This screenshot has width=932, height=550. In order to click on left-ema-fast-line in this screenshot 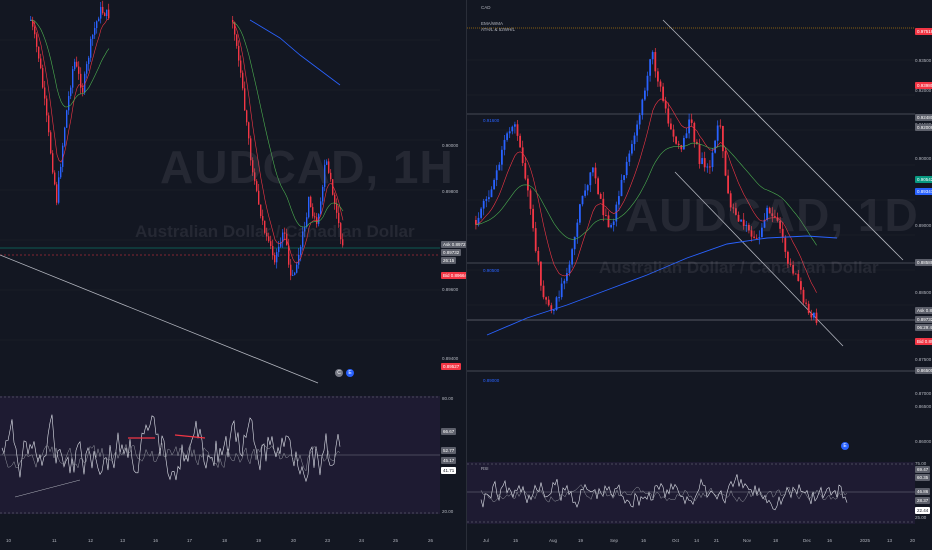, I will do `click(70, 91)`.